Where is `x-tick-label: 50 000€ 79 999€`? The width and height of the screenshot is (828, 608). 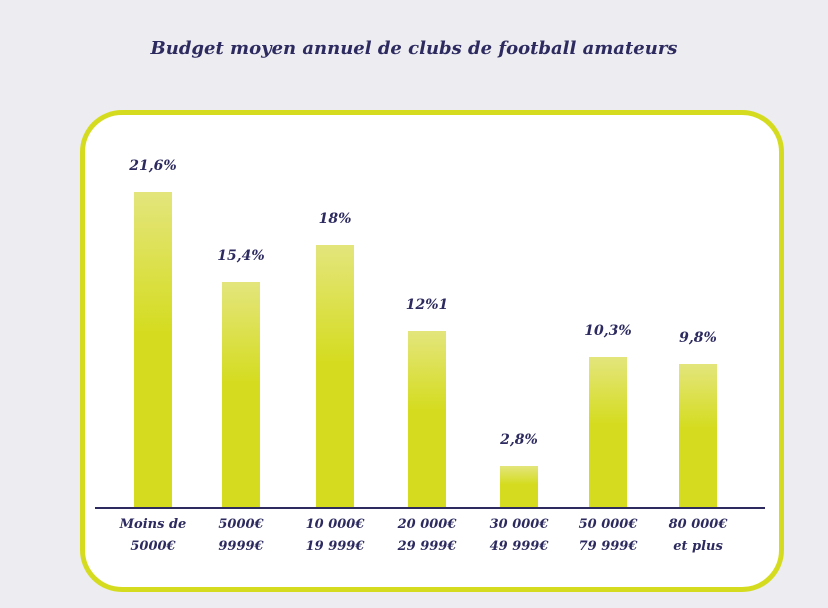 x-tick-label: 50 000€ 79 999€ is located at coordinates (608, 535).